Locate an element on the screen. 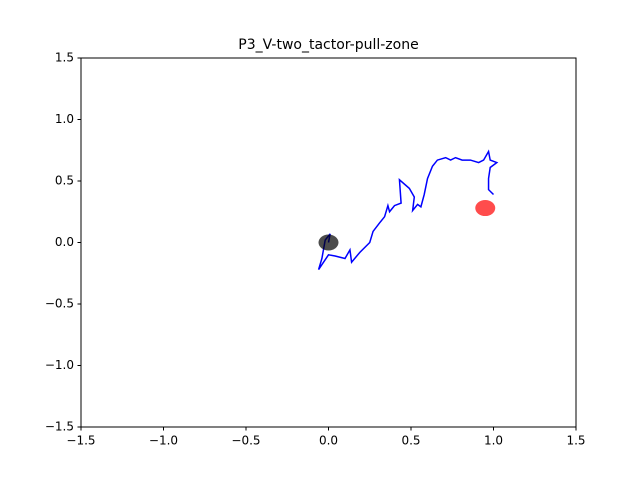 The width and height of the screenshot is (640, 480). x-tick-label: −1.0 is located at coordinates (163, 441).